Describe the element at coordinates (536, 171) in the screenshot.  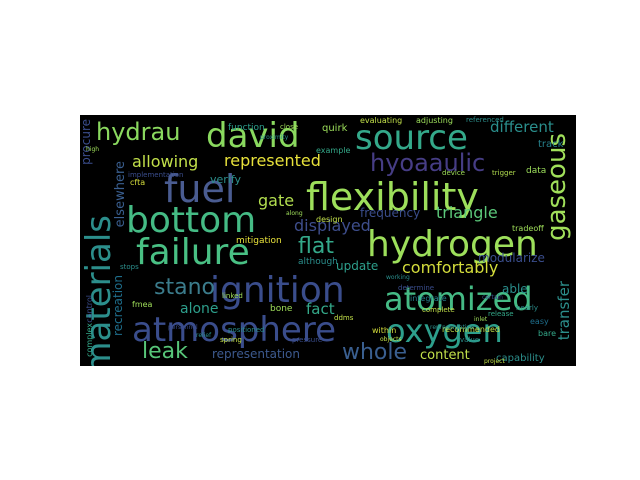
I see `word-data: data` at that location.